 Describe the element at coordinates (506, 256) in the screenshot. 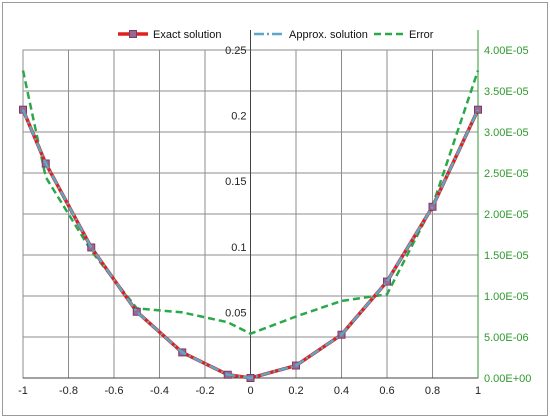

I see `y2-tick-label: 1.50E-05` at that location.